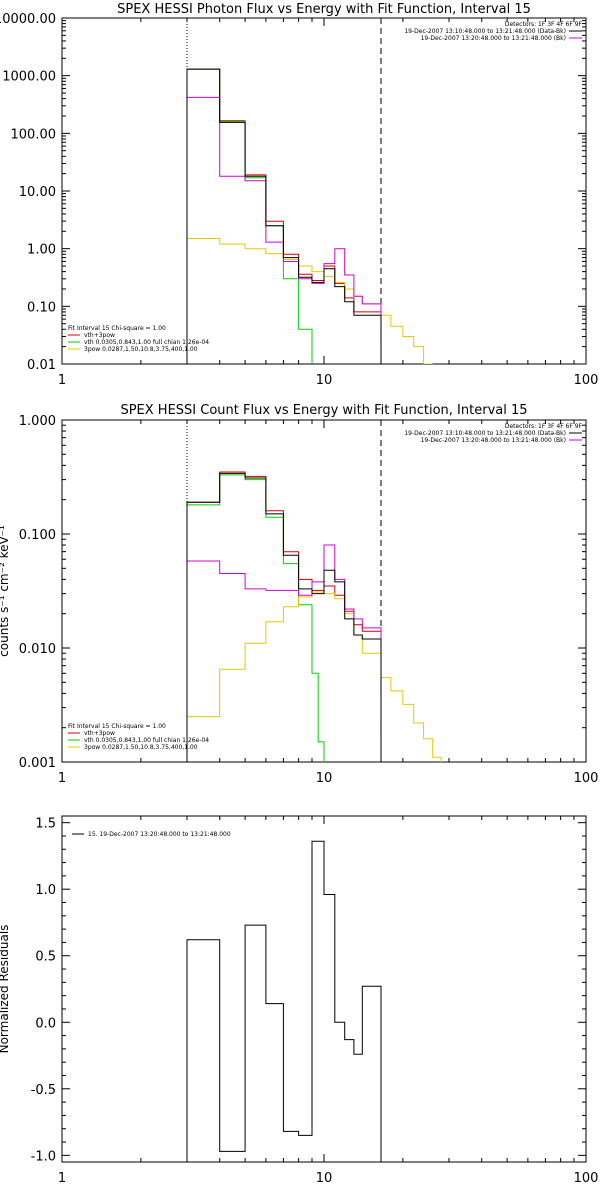 The width and height of the screenshot is (600, 1200). I want to click on y-tick-label: 0.001, so click(37, 763).